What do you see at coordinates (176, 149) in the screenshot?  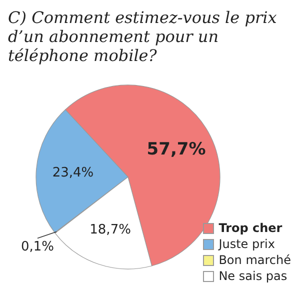 I see `data-label: 57,7%` at bounding box center [176, 149].